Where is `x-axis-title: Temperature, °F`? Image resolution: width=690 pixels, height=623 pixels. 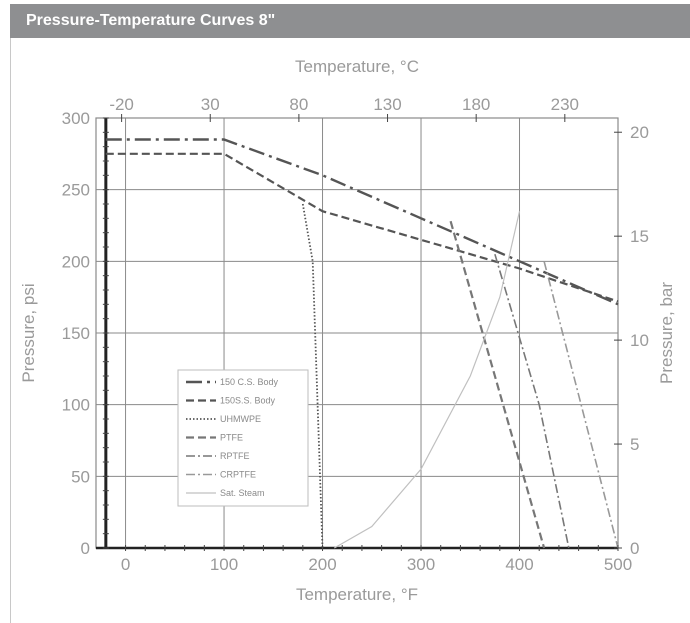 x-axis-title: Temperature, °F is located at coordinates (357, 594).